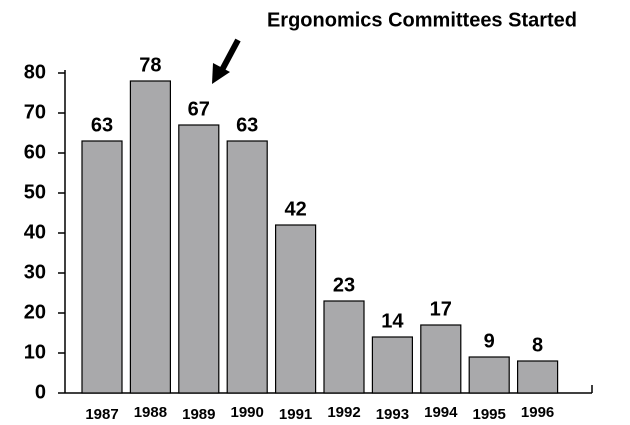 This screenshot has width=630, height=425. What do you see at coordinates (441, 309) in the screenshot?
I see `value-label: 17` at bounding box center [441, 309].